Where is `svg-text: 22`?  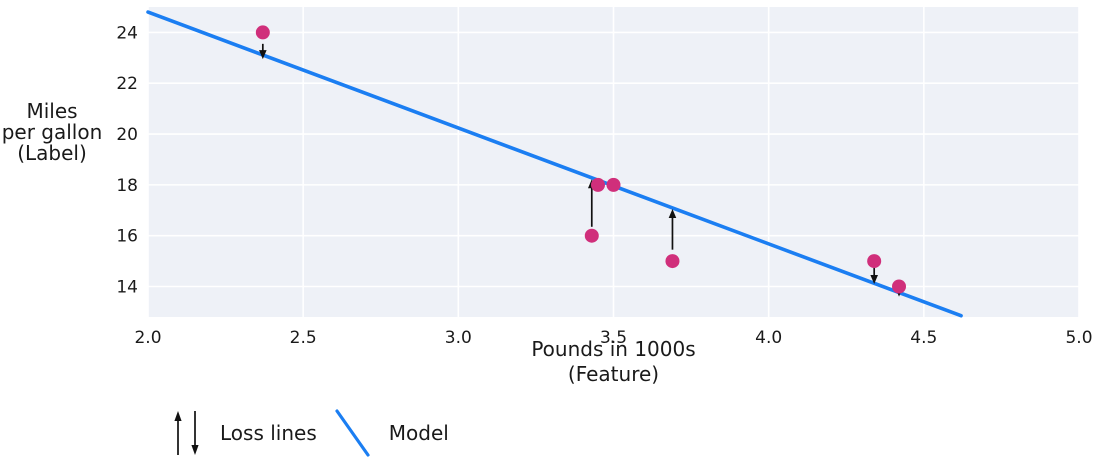 svg-text: 22 is located at coordinates (127, 84).